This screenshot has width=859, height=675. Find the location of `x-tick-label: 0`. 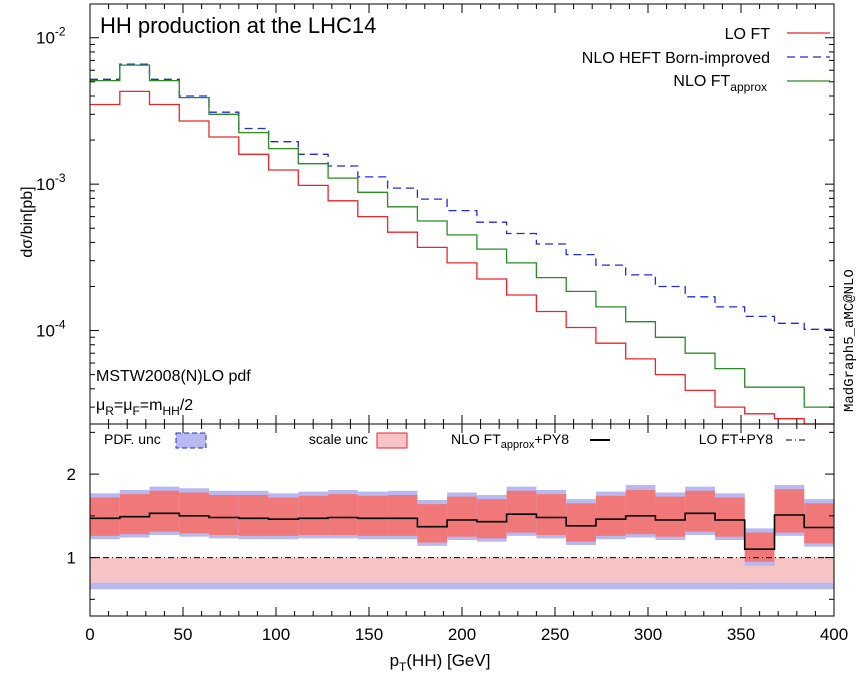

x-tick-label: 0 is located at coordinates (89, 634).